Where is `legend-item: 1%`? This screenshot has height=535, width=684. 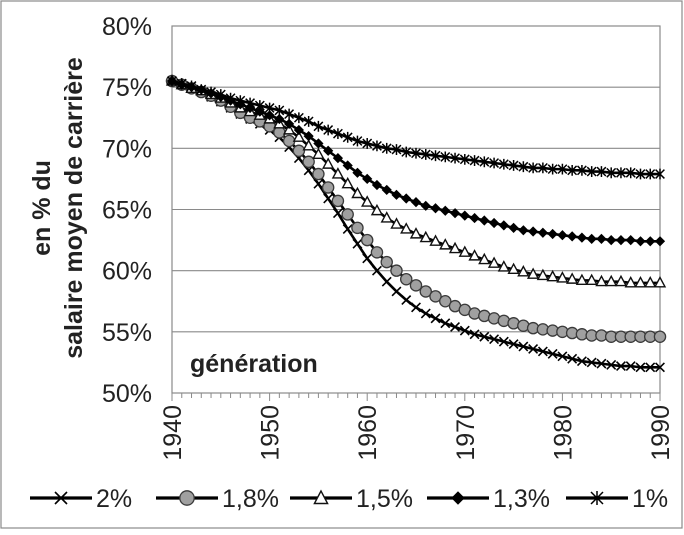 legend-item: 1% is located at coordinates (617, 499).